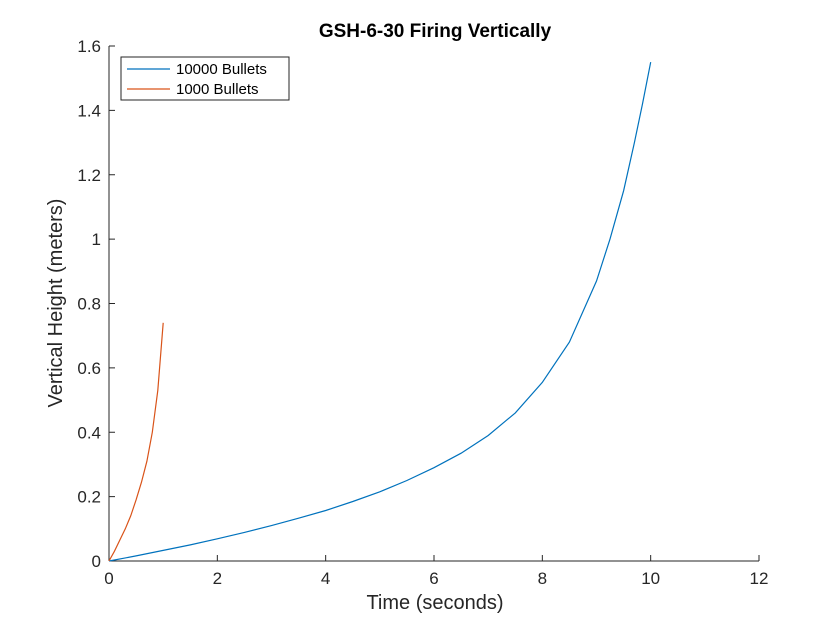  Describe the element at coordinates (433, 578) in the screenshot. I see `x-tick-label: 6` at that location.